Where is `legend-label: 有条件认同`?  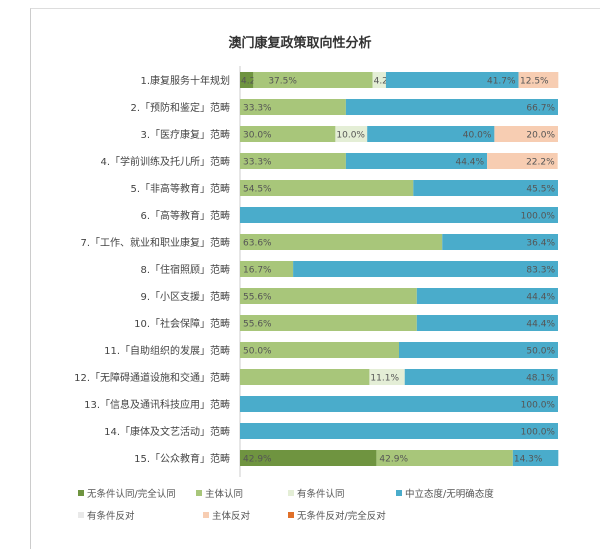
legend-label: 有条件认同 is located at coordinates (321, 494).